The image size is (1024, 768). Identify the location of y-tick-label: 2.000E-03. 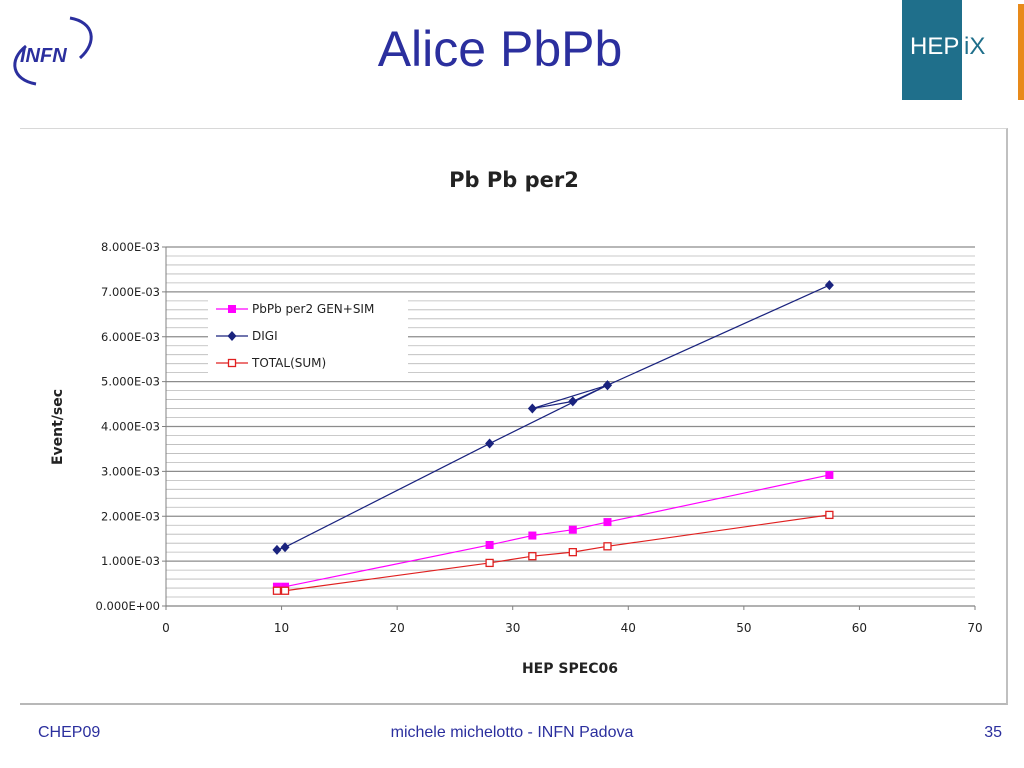
(130, 516).